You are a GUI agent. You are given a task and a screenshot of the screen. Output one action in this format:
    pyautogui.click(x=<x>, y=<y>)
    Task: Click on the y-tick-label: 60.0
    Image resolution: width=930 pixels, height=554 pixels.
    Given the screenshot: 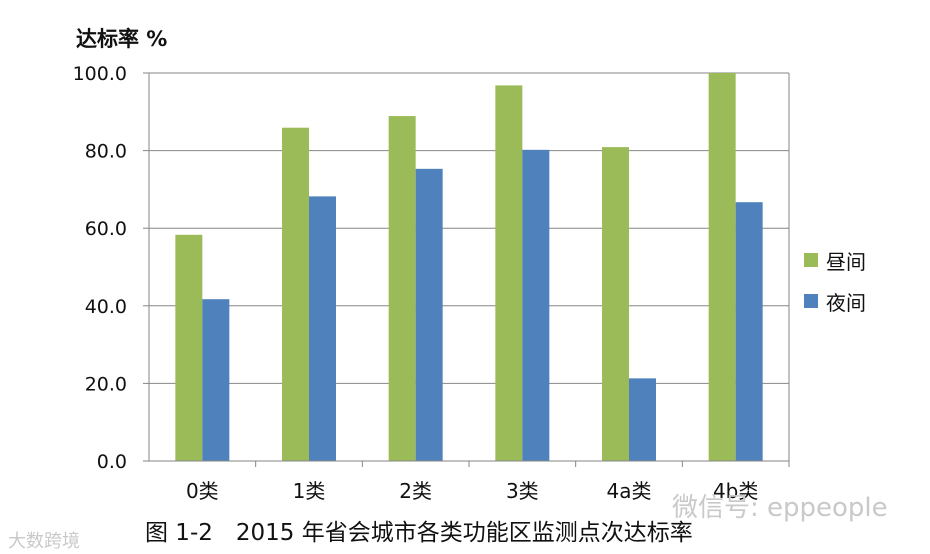 What is the action you would take?
    pyautogui.click(x=106, y=229)
    